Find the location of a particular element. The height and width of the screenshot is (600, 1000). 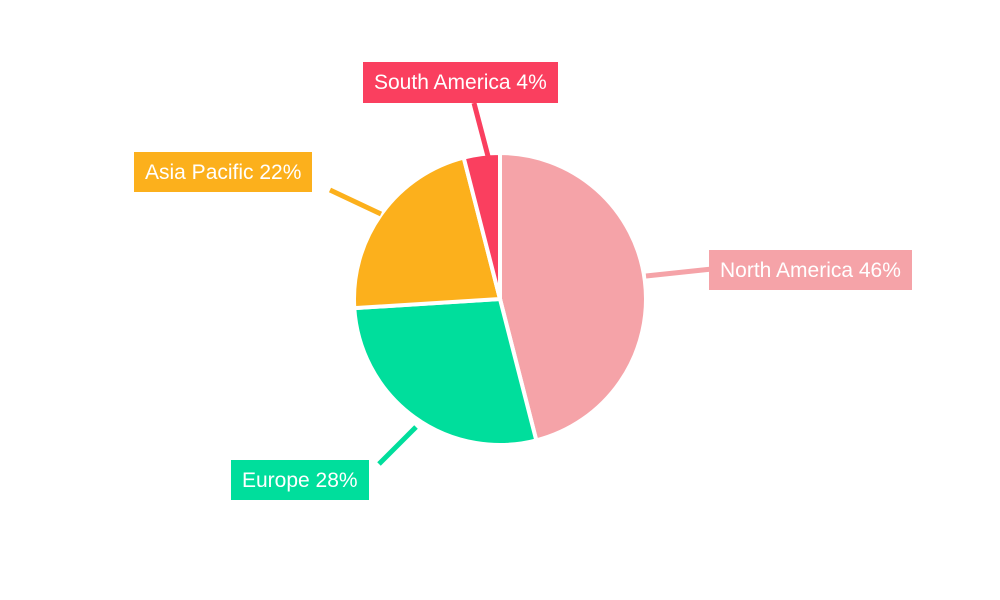

pie-label-europe: Europe 28% is located at coordinates (300, 480).